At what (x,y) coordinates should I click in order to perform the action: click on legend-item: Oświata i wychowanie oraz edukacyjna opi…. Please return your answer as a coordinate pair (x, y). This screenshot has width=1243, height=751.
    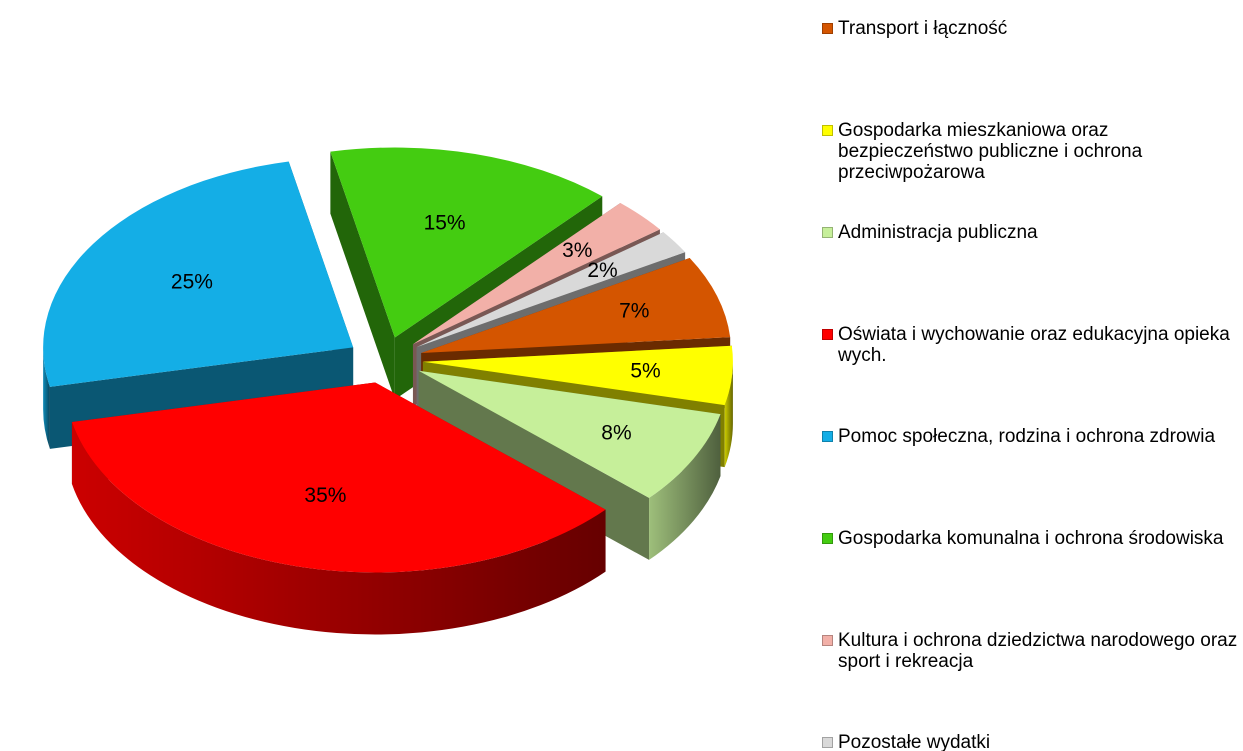
    Looking at the image, I should click on (1032, 345).